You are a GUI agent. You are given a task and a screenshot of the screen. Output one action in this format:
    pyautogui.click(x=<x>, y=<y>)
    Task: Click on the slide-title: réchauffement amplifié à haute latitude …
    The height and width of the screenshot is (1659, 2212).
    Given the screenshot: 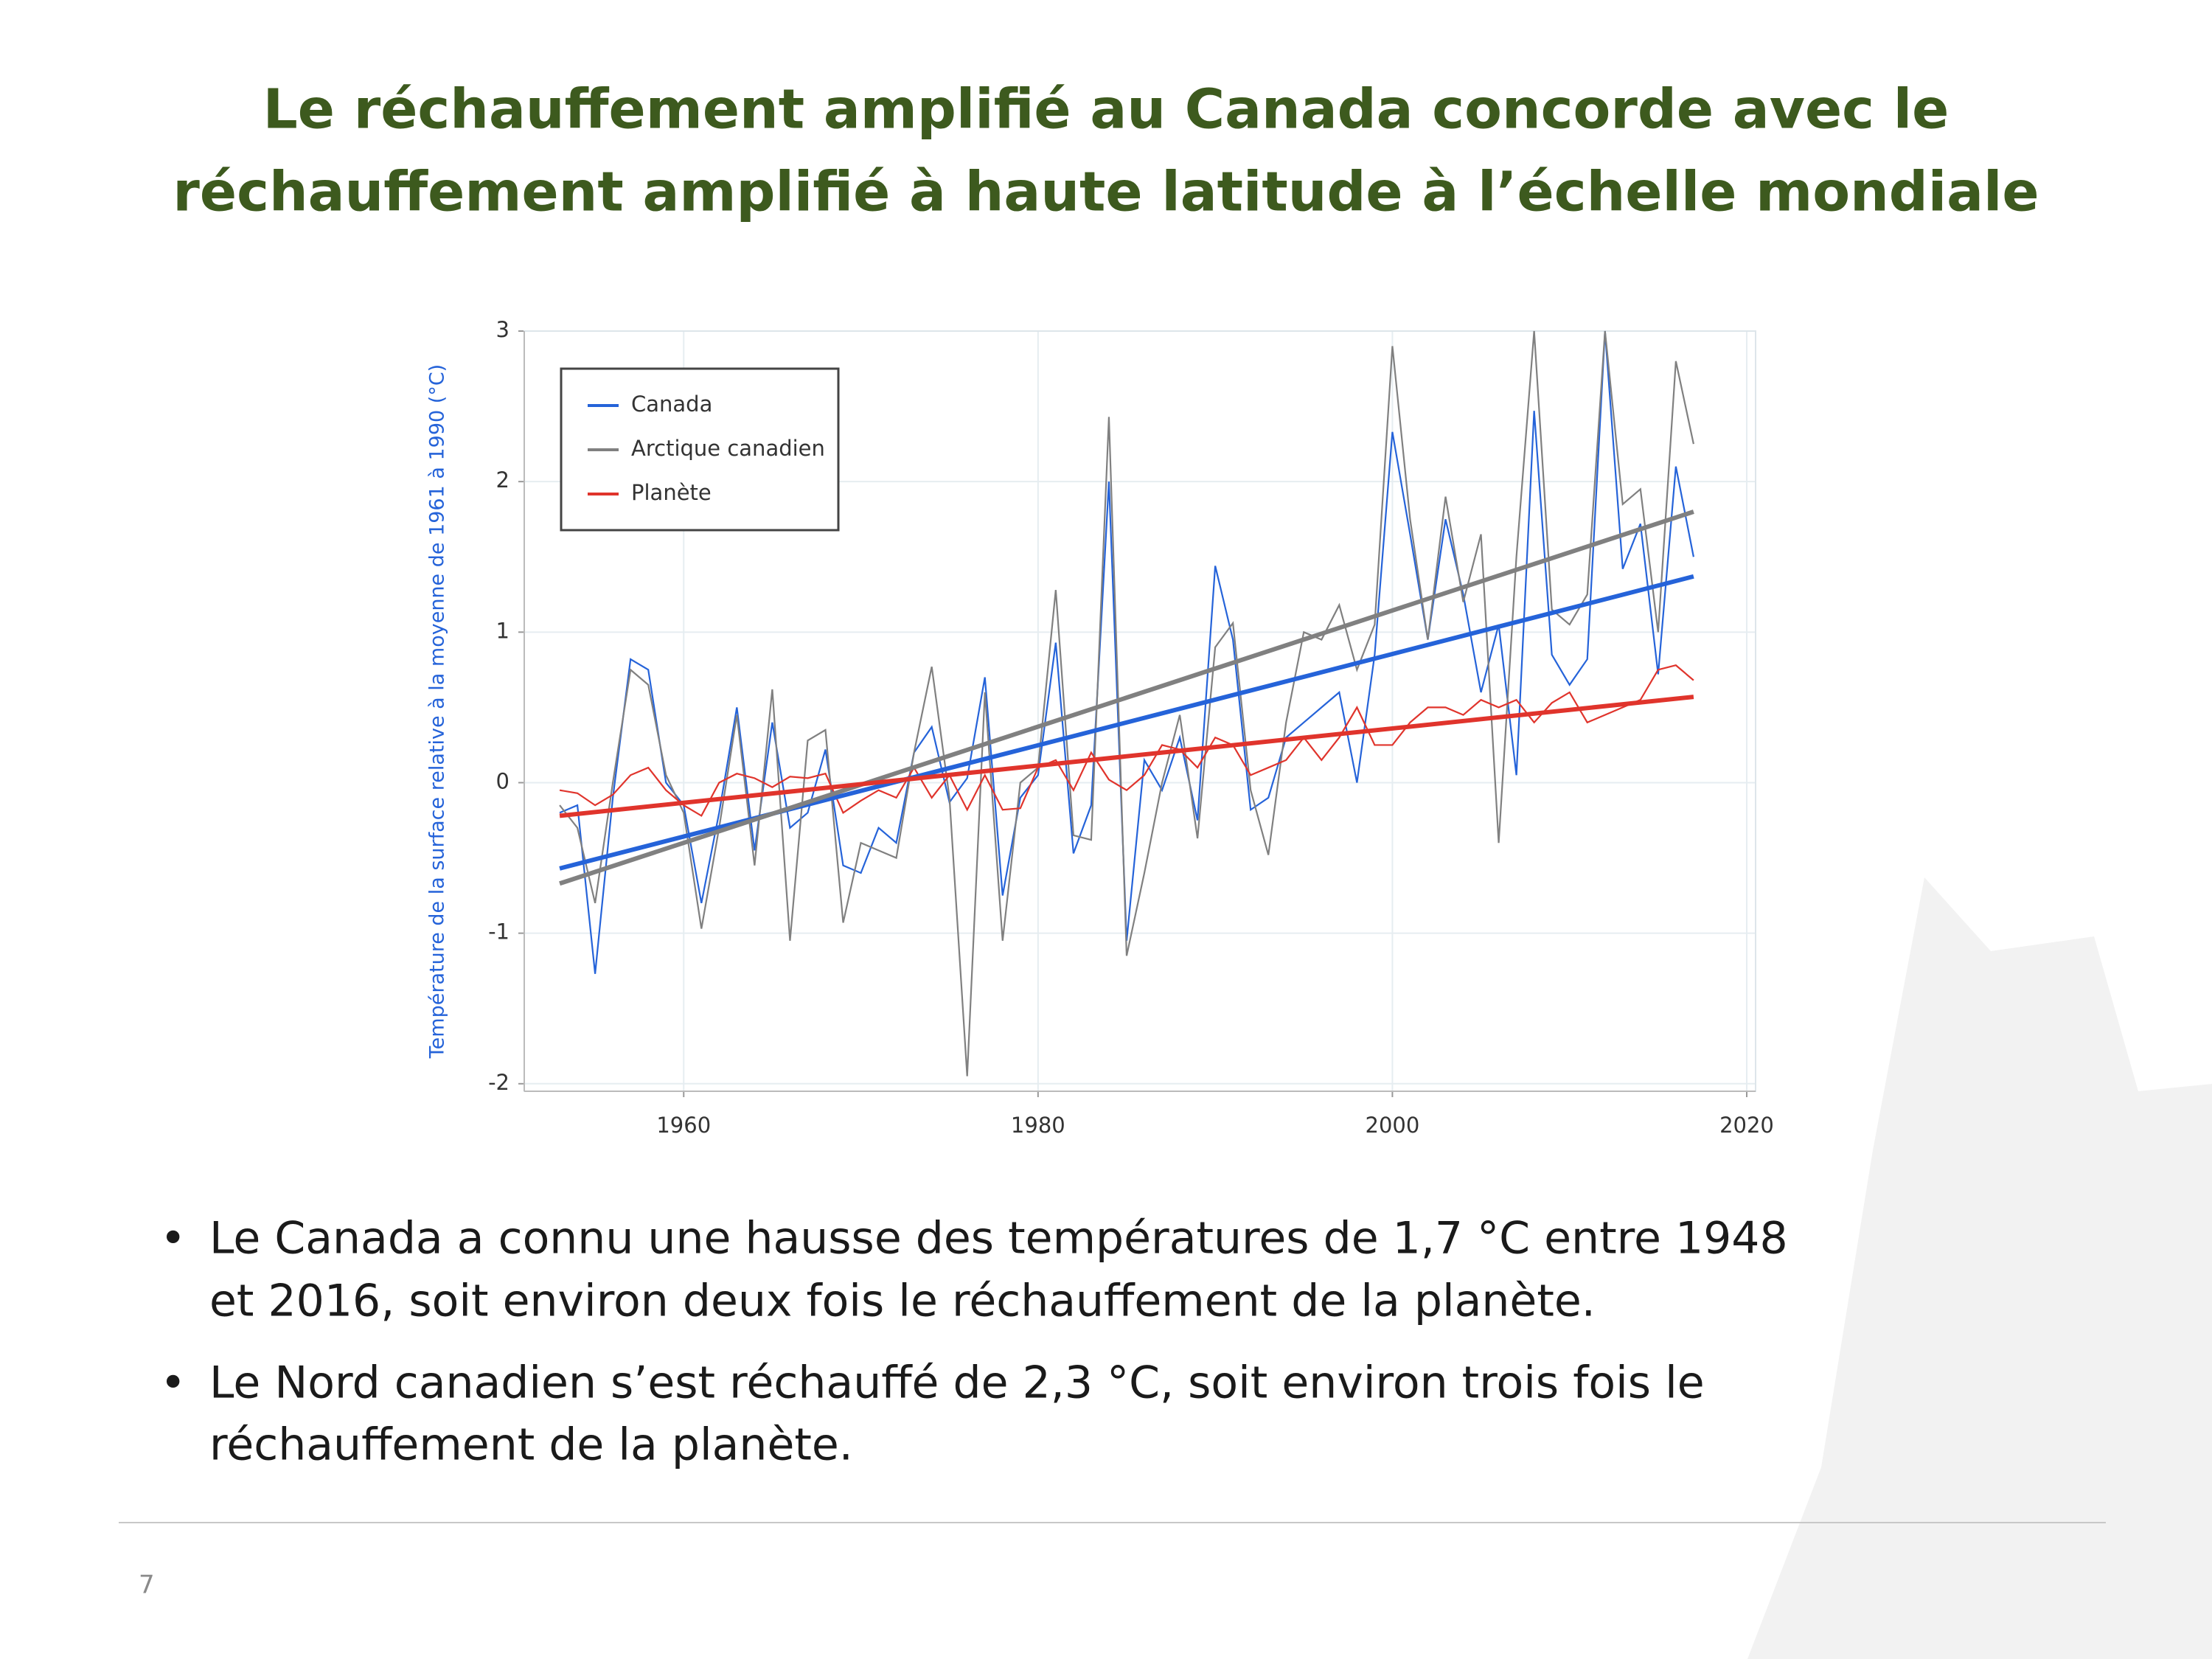 What is the action you would take?
    pyautogui.click(x=1106, y=192)
    